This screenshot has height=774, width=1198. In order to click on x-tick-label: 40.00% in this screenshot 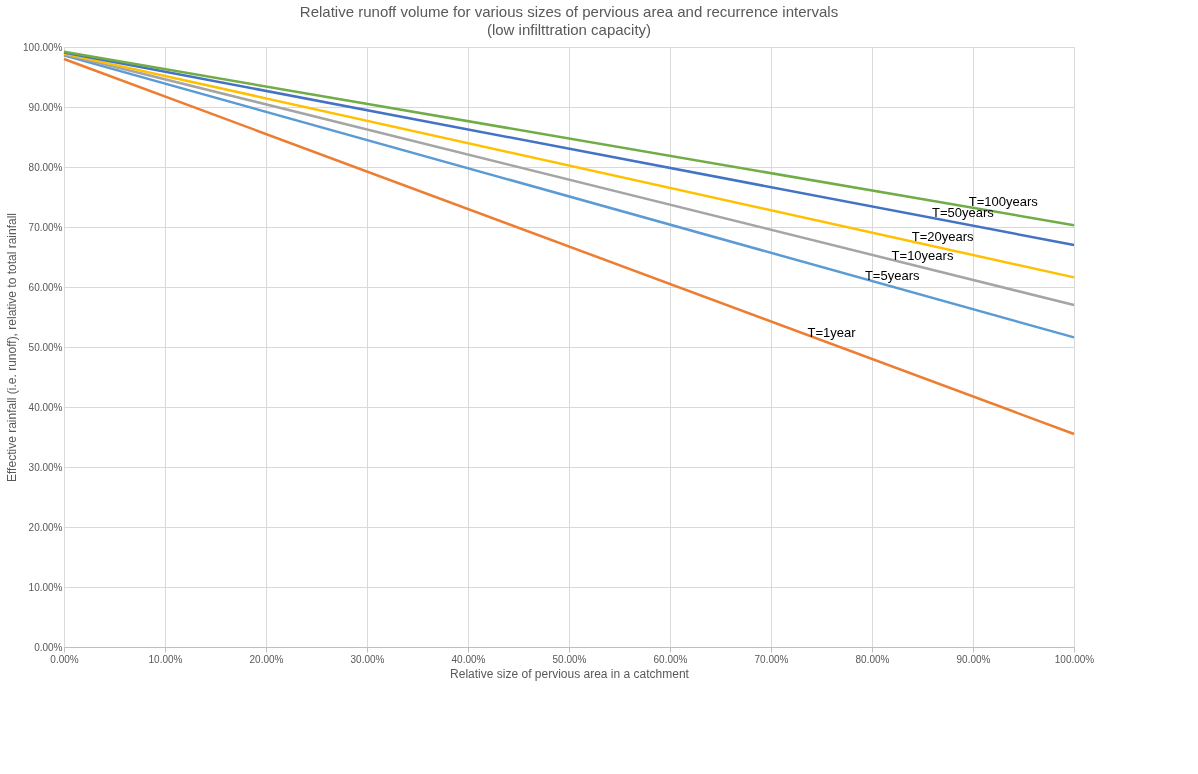, I will do `click(468, 659)`.